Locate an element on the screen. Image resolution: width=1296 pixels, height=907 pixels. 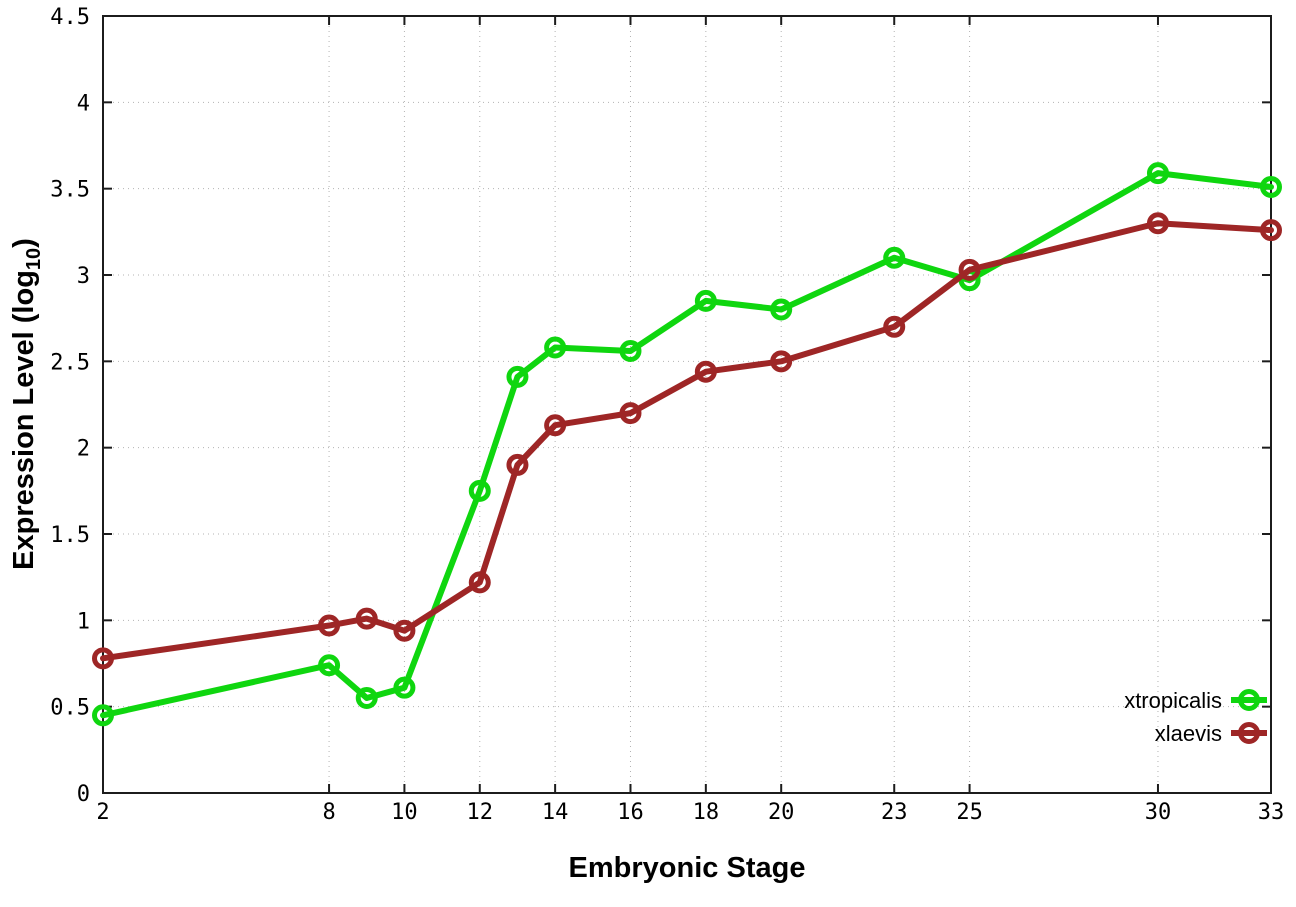
y-tick-label: 2 is located at coordinates (83, 449).